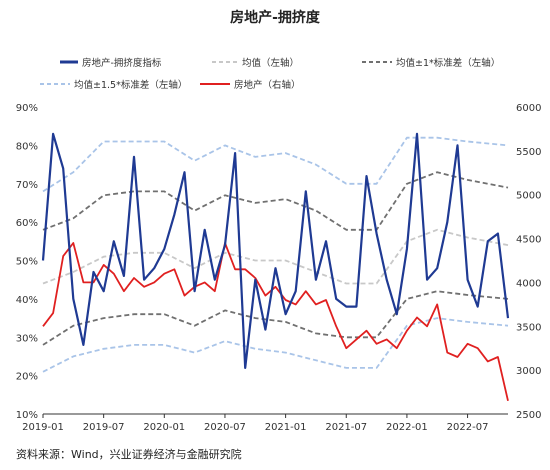  I want to click on y-right-tick-label: 4500, so click(528, 240).